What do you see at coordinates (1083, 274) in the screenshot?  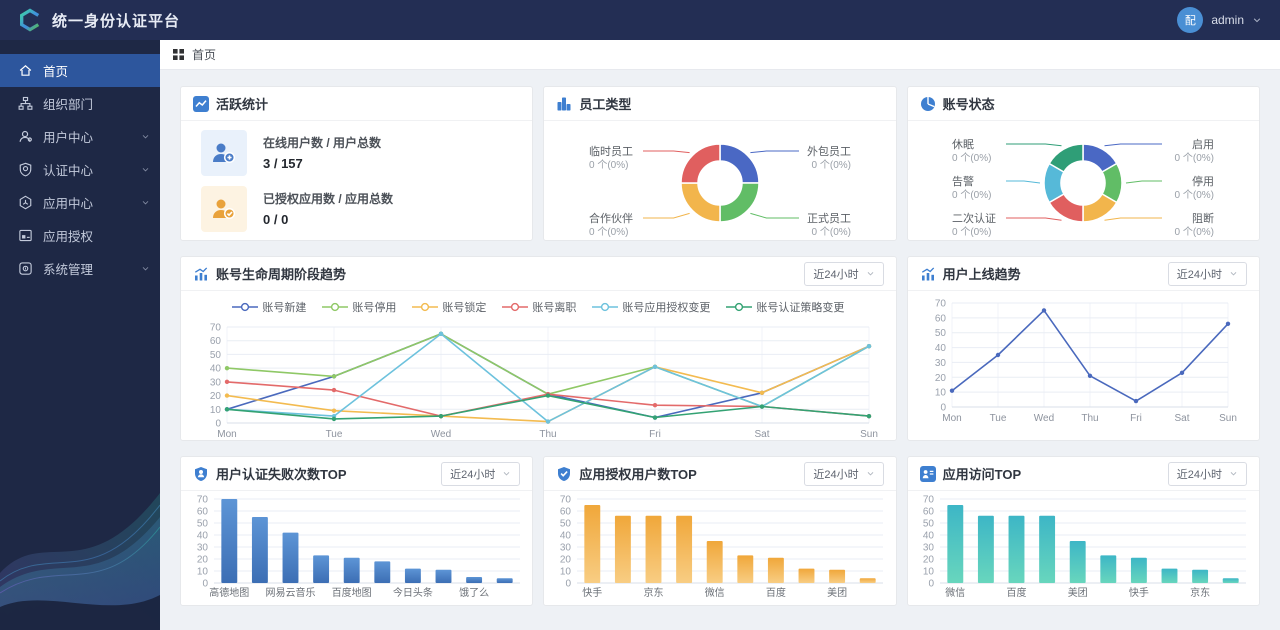 I see `card-header: 用户上线趋势 近24小时` at bounding box center [1083, 274].